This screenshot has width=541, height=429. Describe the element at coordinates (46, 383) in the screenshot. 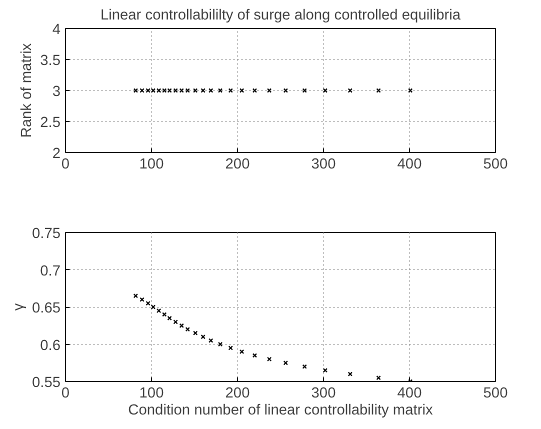

I see `y-tick-label: 0.55` at that location.